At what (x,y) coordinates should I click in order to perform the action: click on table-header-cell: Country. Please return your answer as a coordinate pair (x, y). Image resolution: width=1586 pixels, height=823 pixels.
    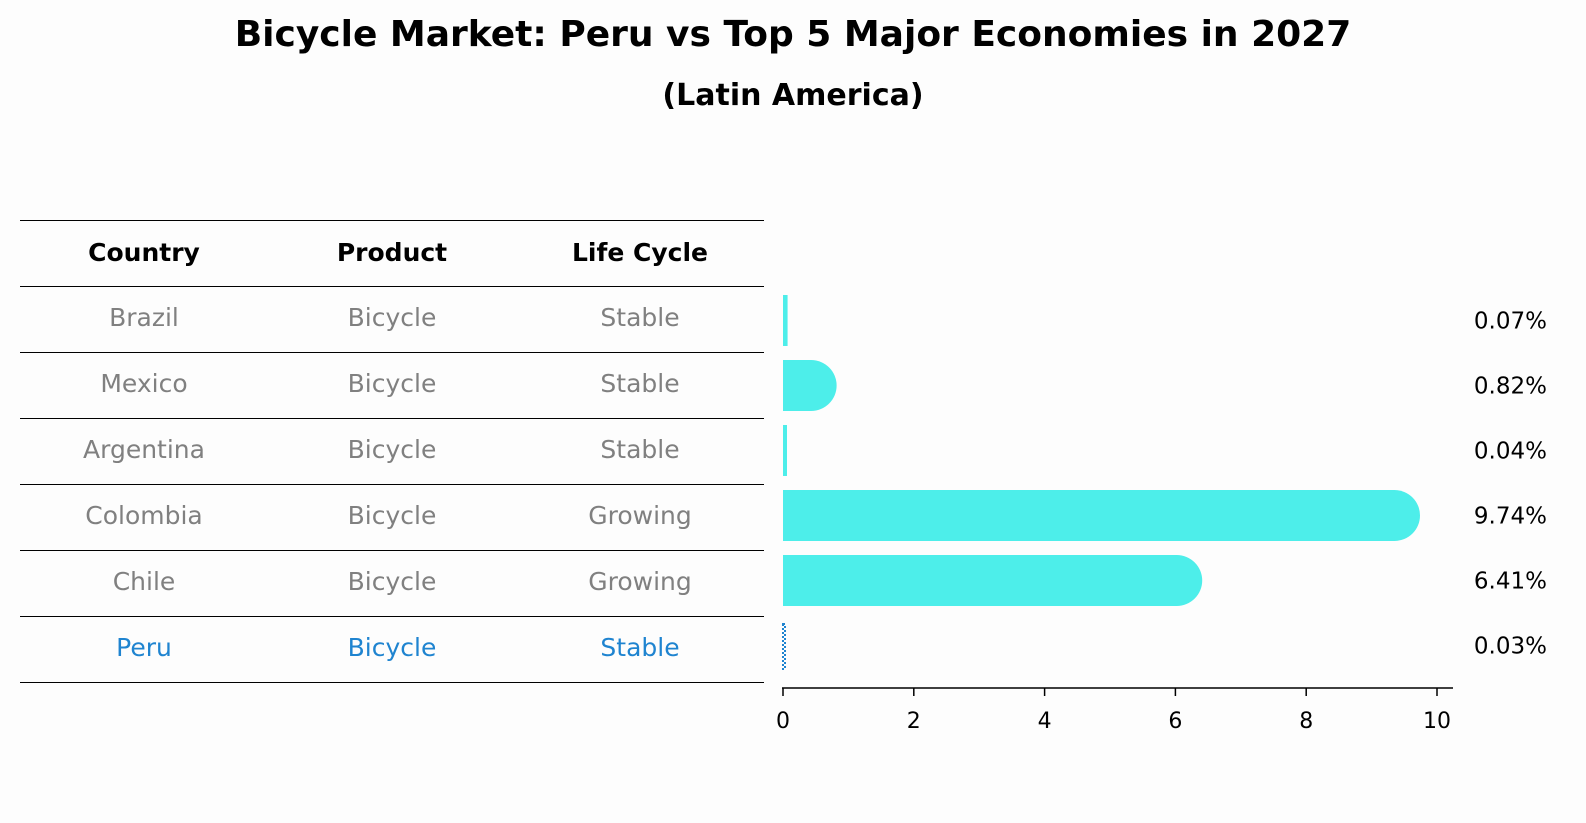
    Looking at the image, I should click on (144, 252).